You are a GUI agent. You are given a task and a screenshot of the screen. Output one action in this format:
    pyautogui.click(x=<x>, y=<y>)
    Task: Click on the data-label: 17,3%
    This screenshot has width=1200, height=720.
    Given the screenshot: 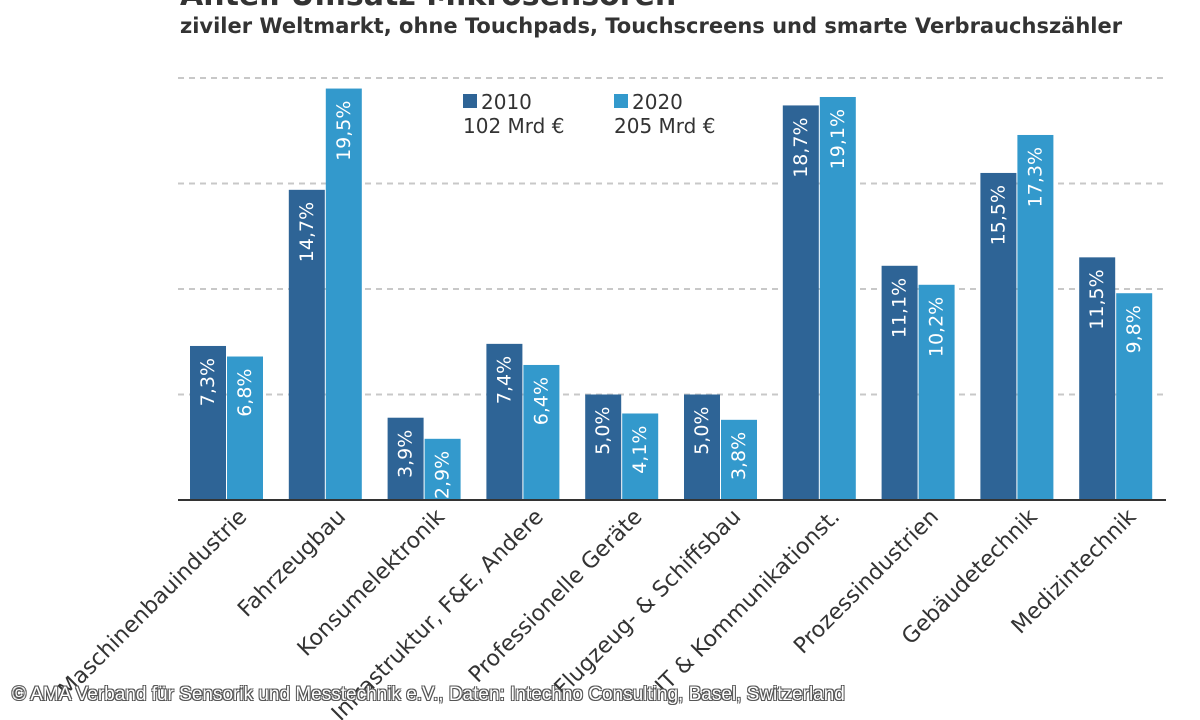 What is the action you would take?
    pyautogui.click(x=1035, y=177)
    